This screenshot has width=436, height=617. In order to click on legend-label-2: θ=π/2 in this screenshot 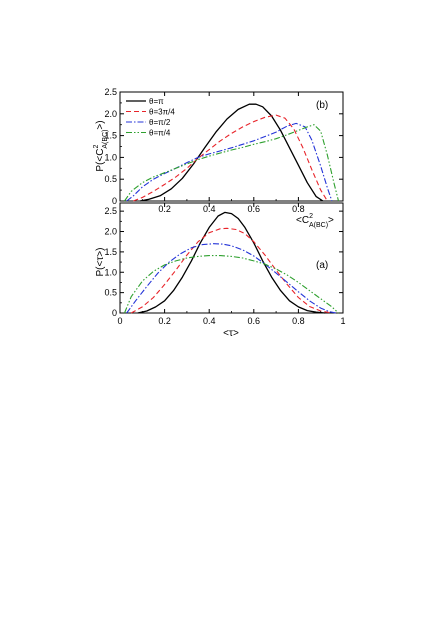, I will do `click(160, 122)`.